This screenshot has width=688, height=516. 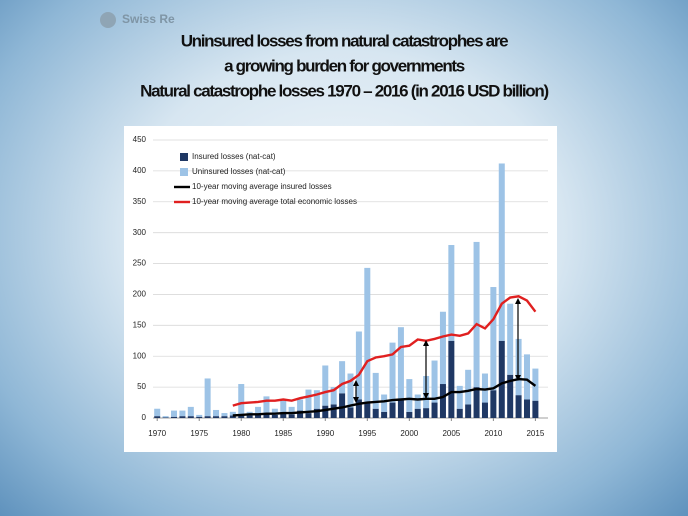 I want to click on x-tick-label: 1990, so click(x=325, y=433).